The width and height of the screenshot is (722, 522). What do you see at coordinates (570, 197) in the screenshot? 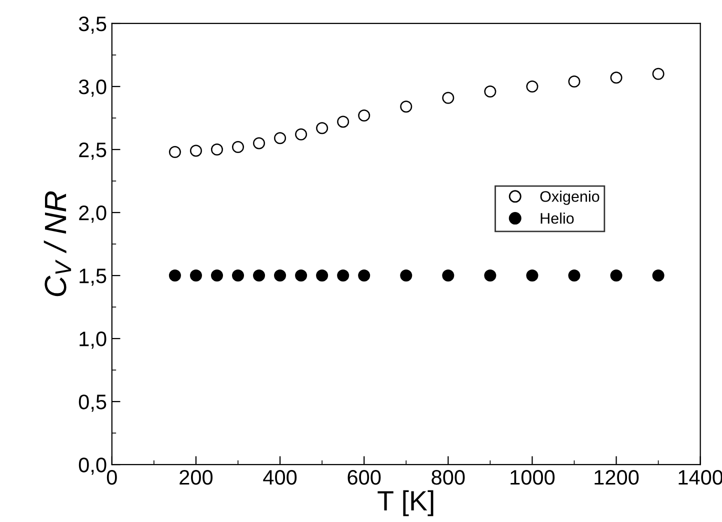
I see `legend-label: Oxigenio` at bounding box center [570, 197].